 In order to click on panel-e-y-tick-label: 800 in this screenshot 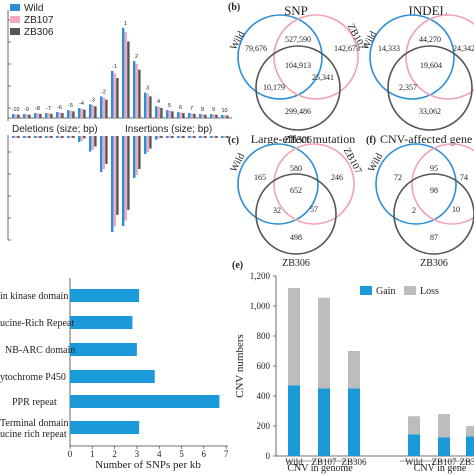, I will do `click(264, 336)`.